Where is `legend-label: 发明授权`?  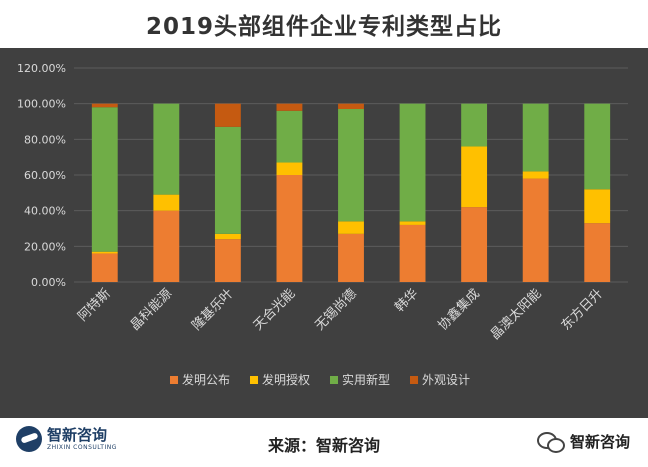 legend-label: 发明授权 is located at coordinates (286, 379).